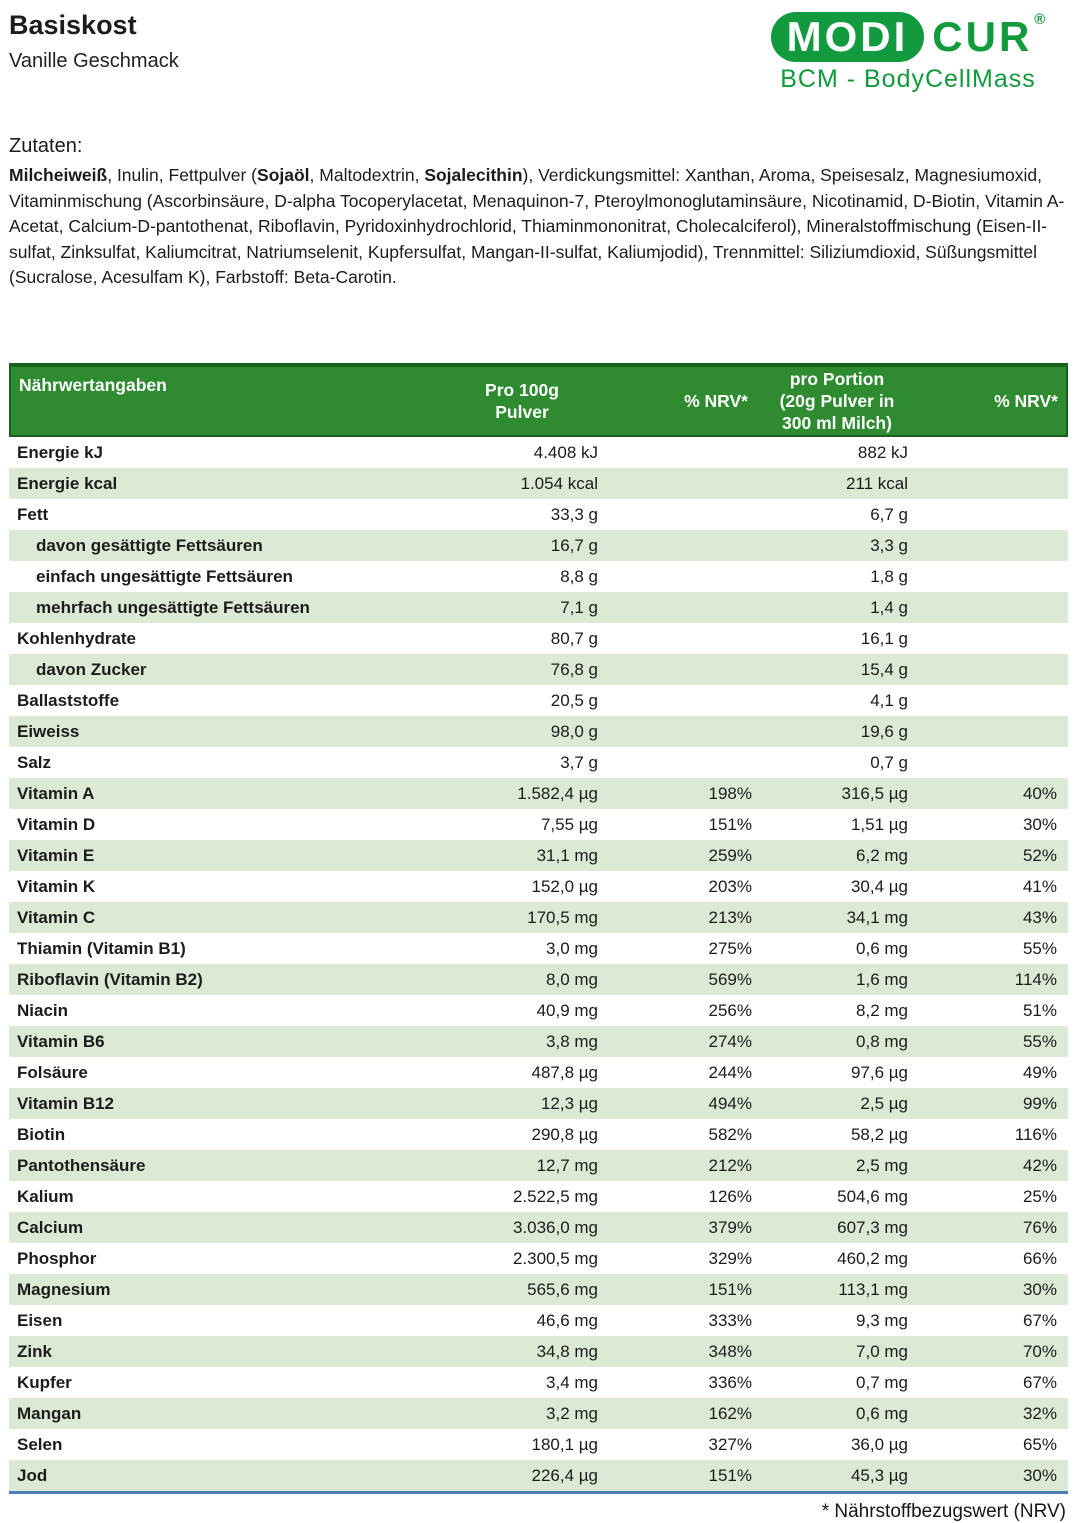 The height and width of the screenshot is (1523, 1077). Describe the element at coordinates (1039, 1196) in the screenshot. I see `cell-nrv-portion: 25%` at that location.